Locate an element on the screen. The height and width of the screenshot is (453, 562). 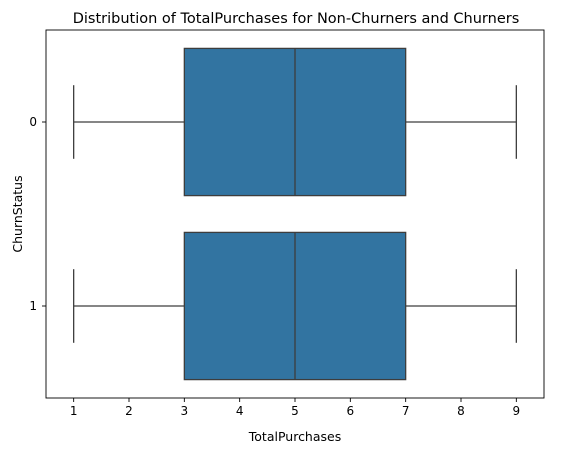
x-tick-label-6: 6 is located at coordinates (351, 411).